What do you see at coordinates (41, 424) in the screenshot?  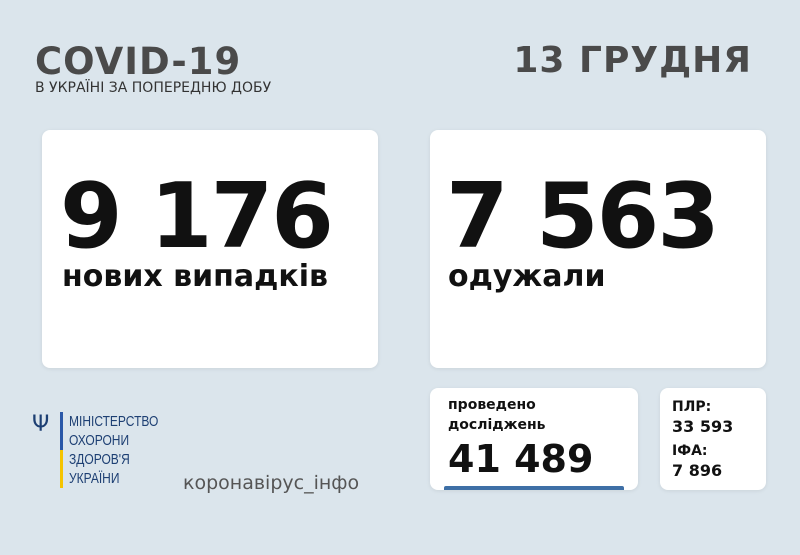 I see `tryzub-icon: Ψ` at bounding box center [41, 424].